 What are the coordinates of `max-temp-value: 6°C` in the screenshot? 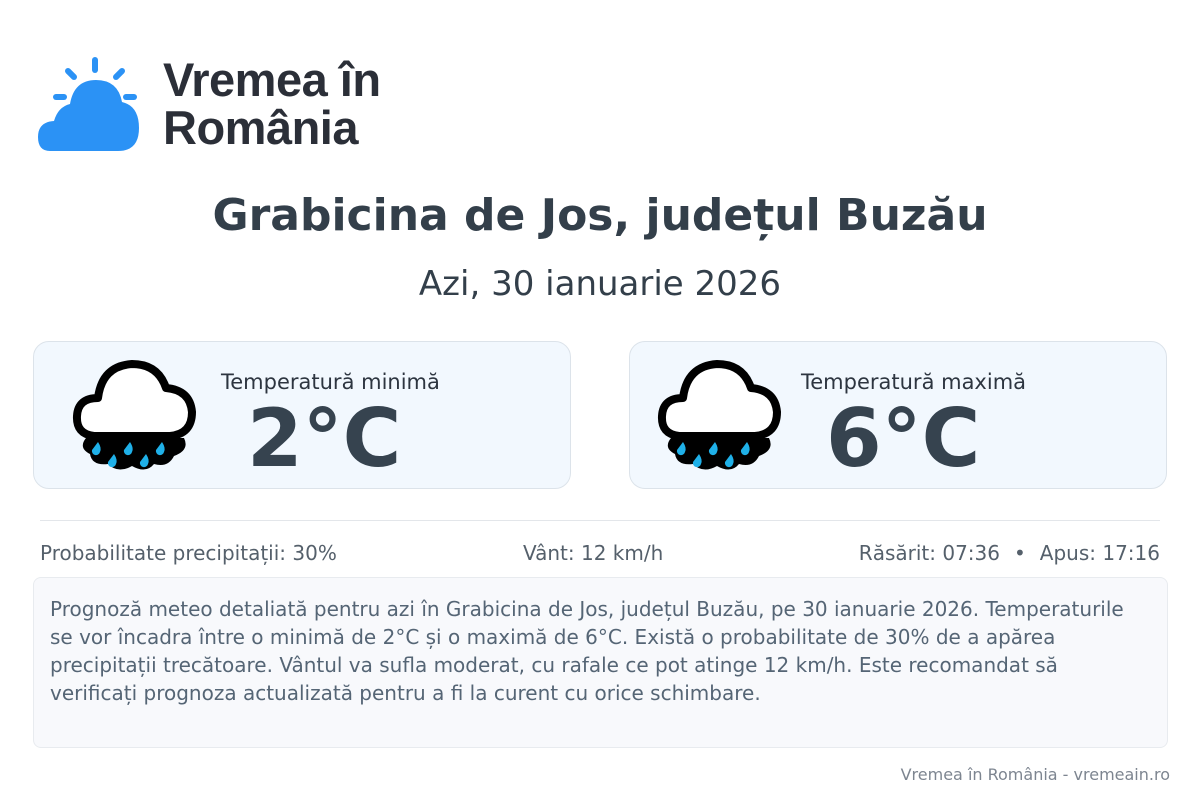 It's located at (903, 438).